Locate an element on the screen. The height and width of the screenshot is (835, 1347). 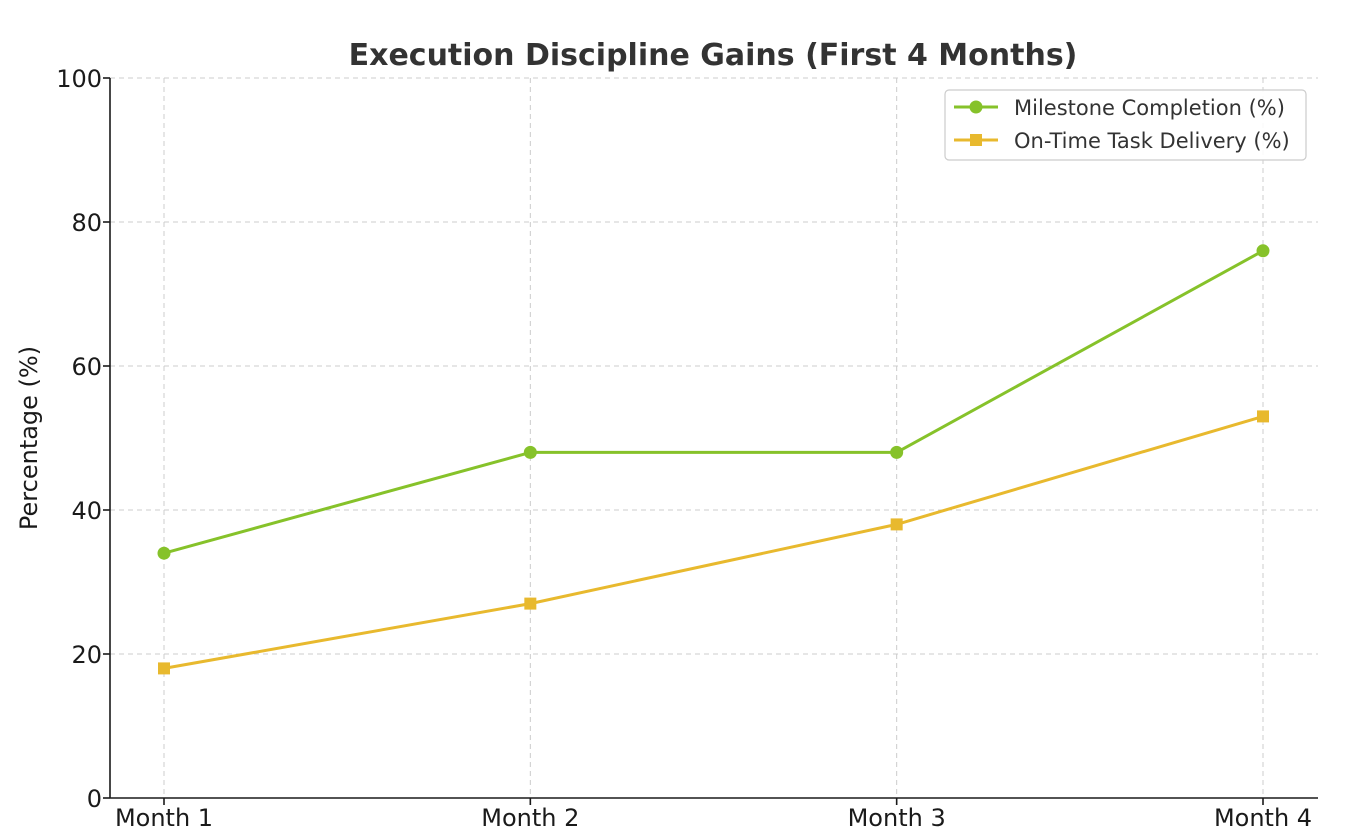
y-tick-label: 60 is located at coordinates (86, 367).